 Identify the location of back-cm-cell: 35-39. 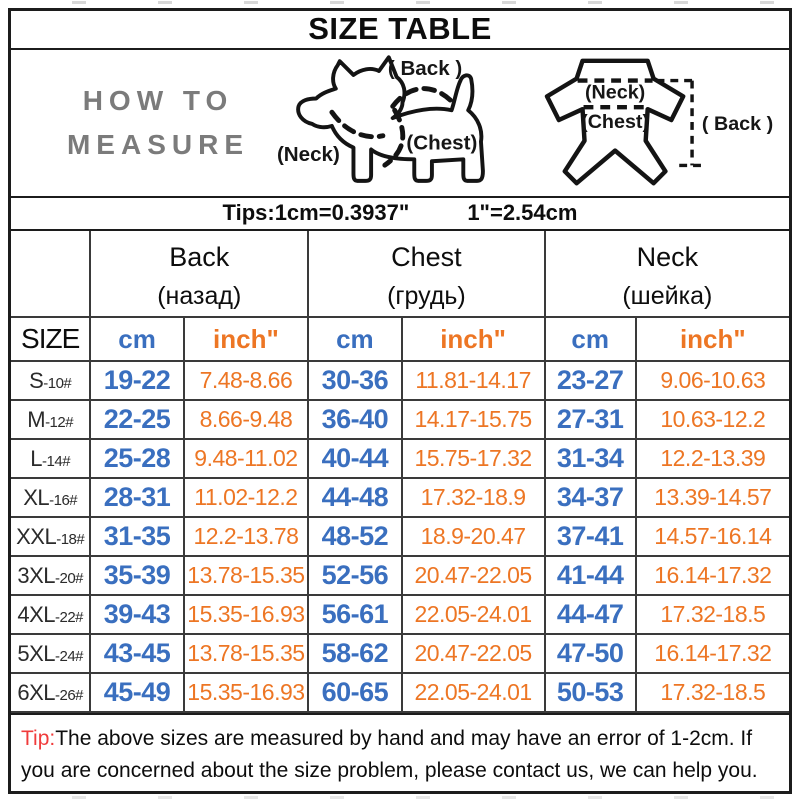
(137, 576).